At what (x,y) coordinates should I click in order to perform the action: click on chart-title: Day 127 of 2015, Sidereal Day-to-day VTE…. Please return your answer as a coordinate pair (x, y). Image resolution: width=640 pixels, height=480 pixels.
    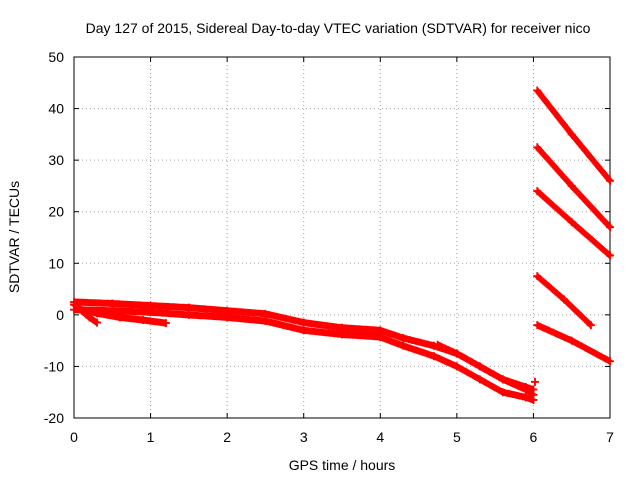
    Looking at the image, I should click on (338, 28).